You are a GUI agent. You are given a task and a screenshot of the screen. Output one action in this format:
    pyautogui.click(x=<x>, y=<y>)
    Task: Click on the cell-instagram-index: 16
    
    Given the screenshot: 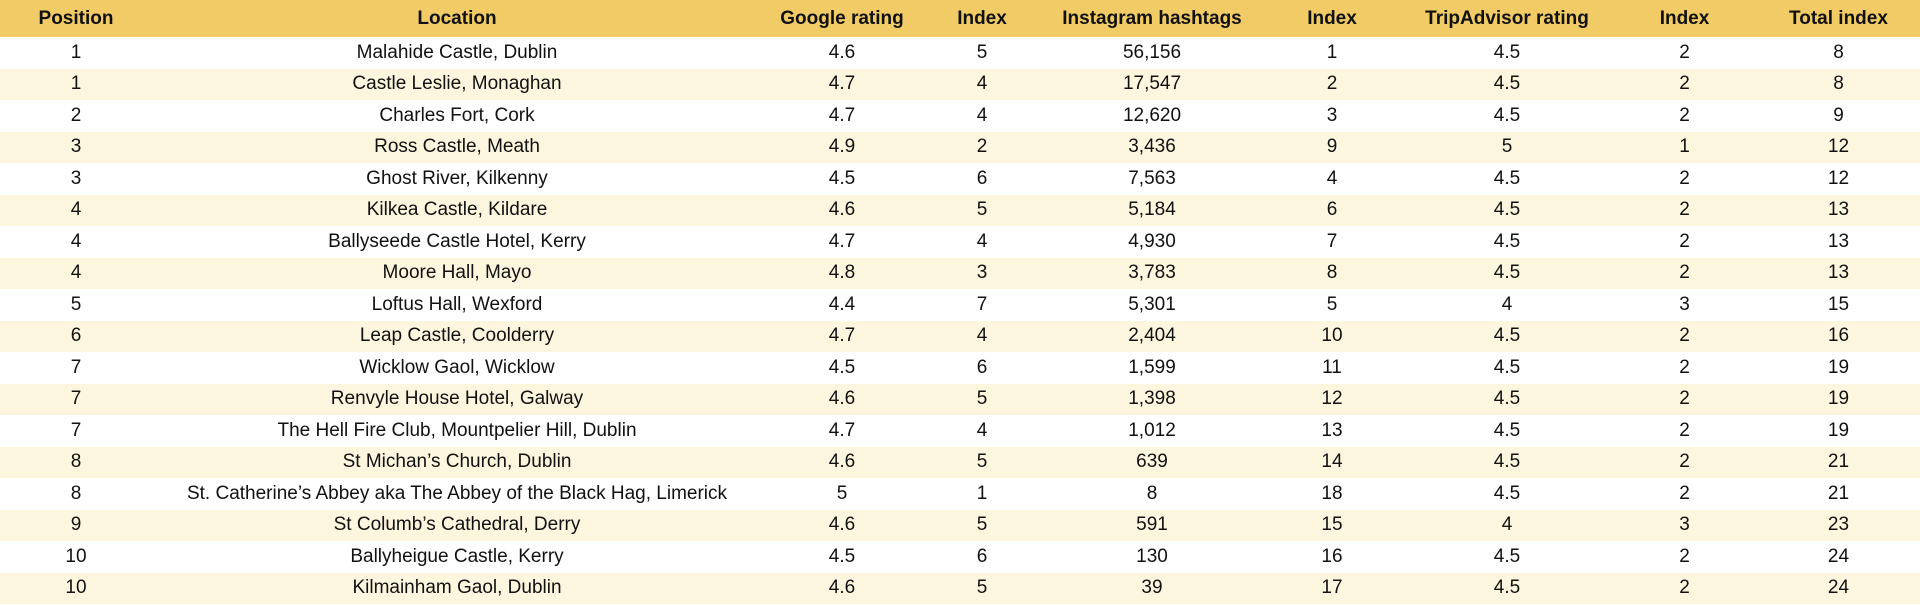 What is the action you would take?
    pyautogui.click(x=1332, y=556)
    